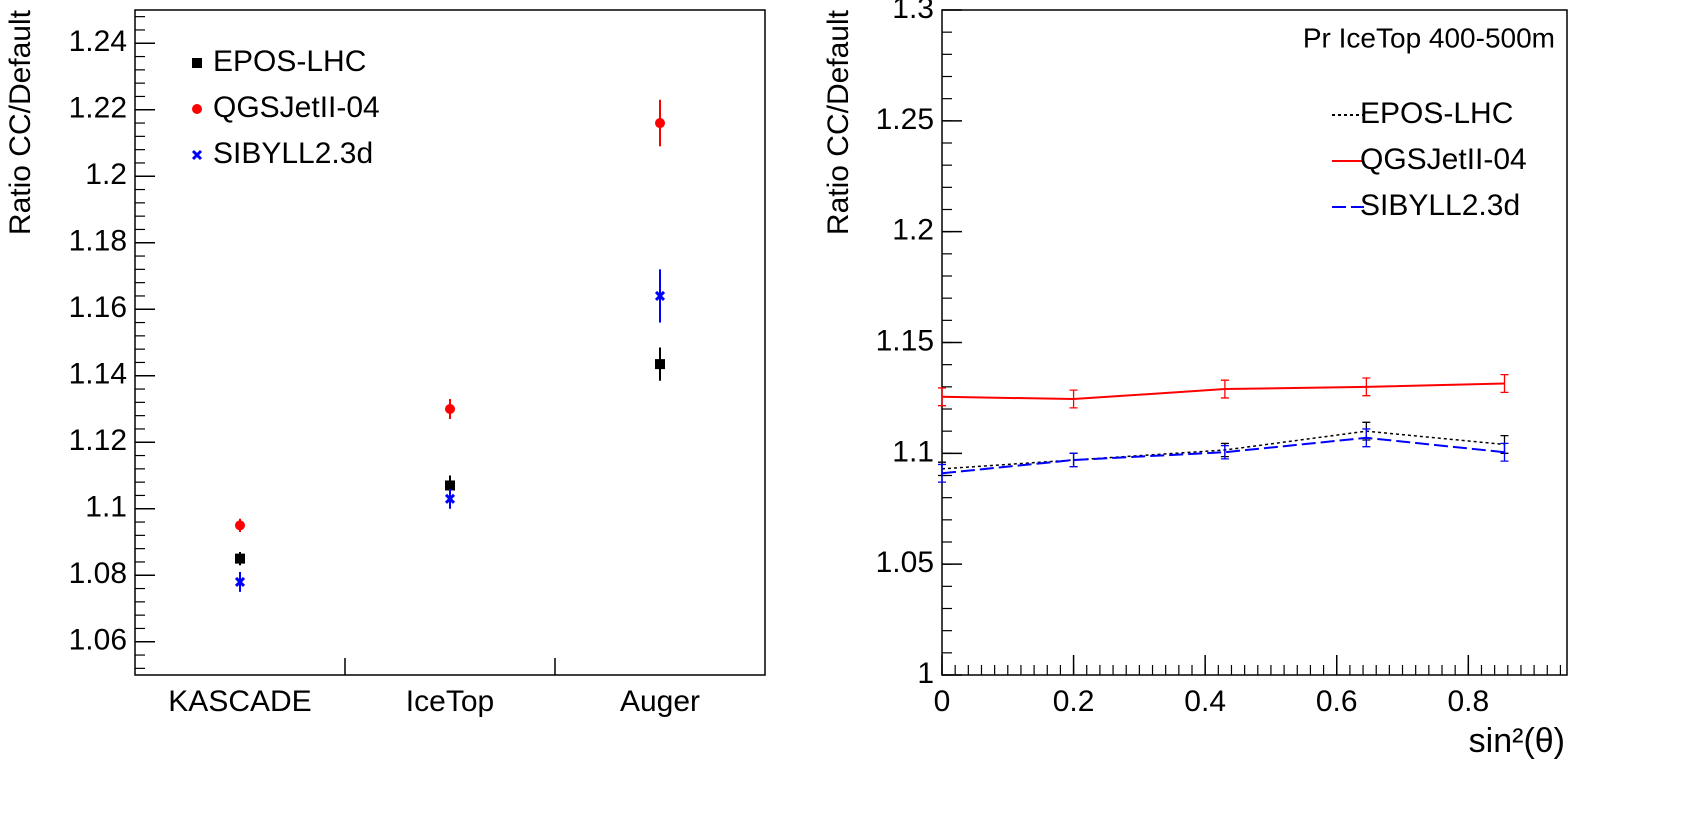 The width and height of the screenshot is (1684, 813). What do you see at coordinates (913, 12) in the screenshot?
I see `y-tick-label: 1.3` at bounding box center [913, 12].